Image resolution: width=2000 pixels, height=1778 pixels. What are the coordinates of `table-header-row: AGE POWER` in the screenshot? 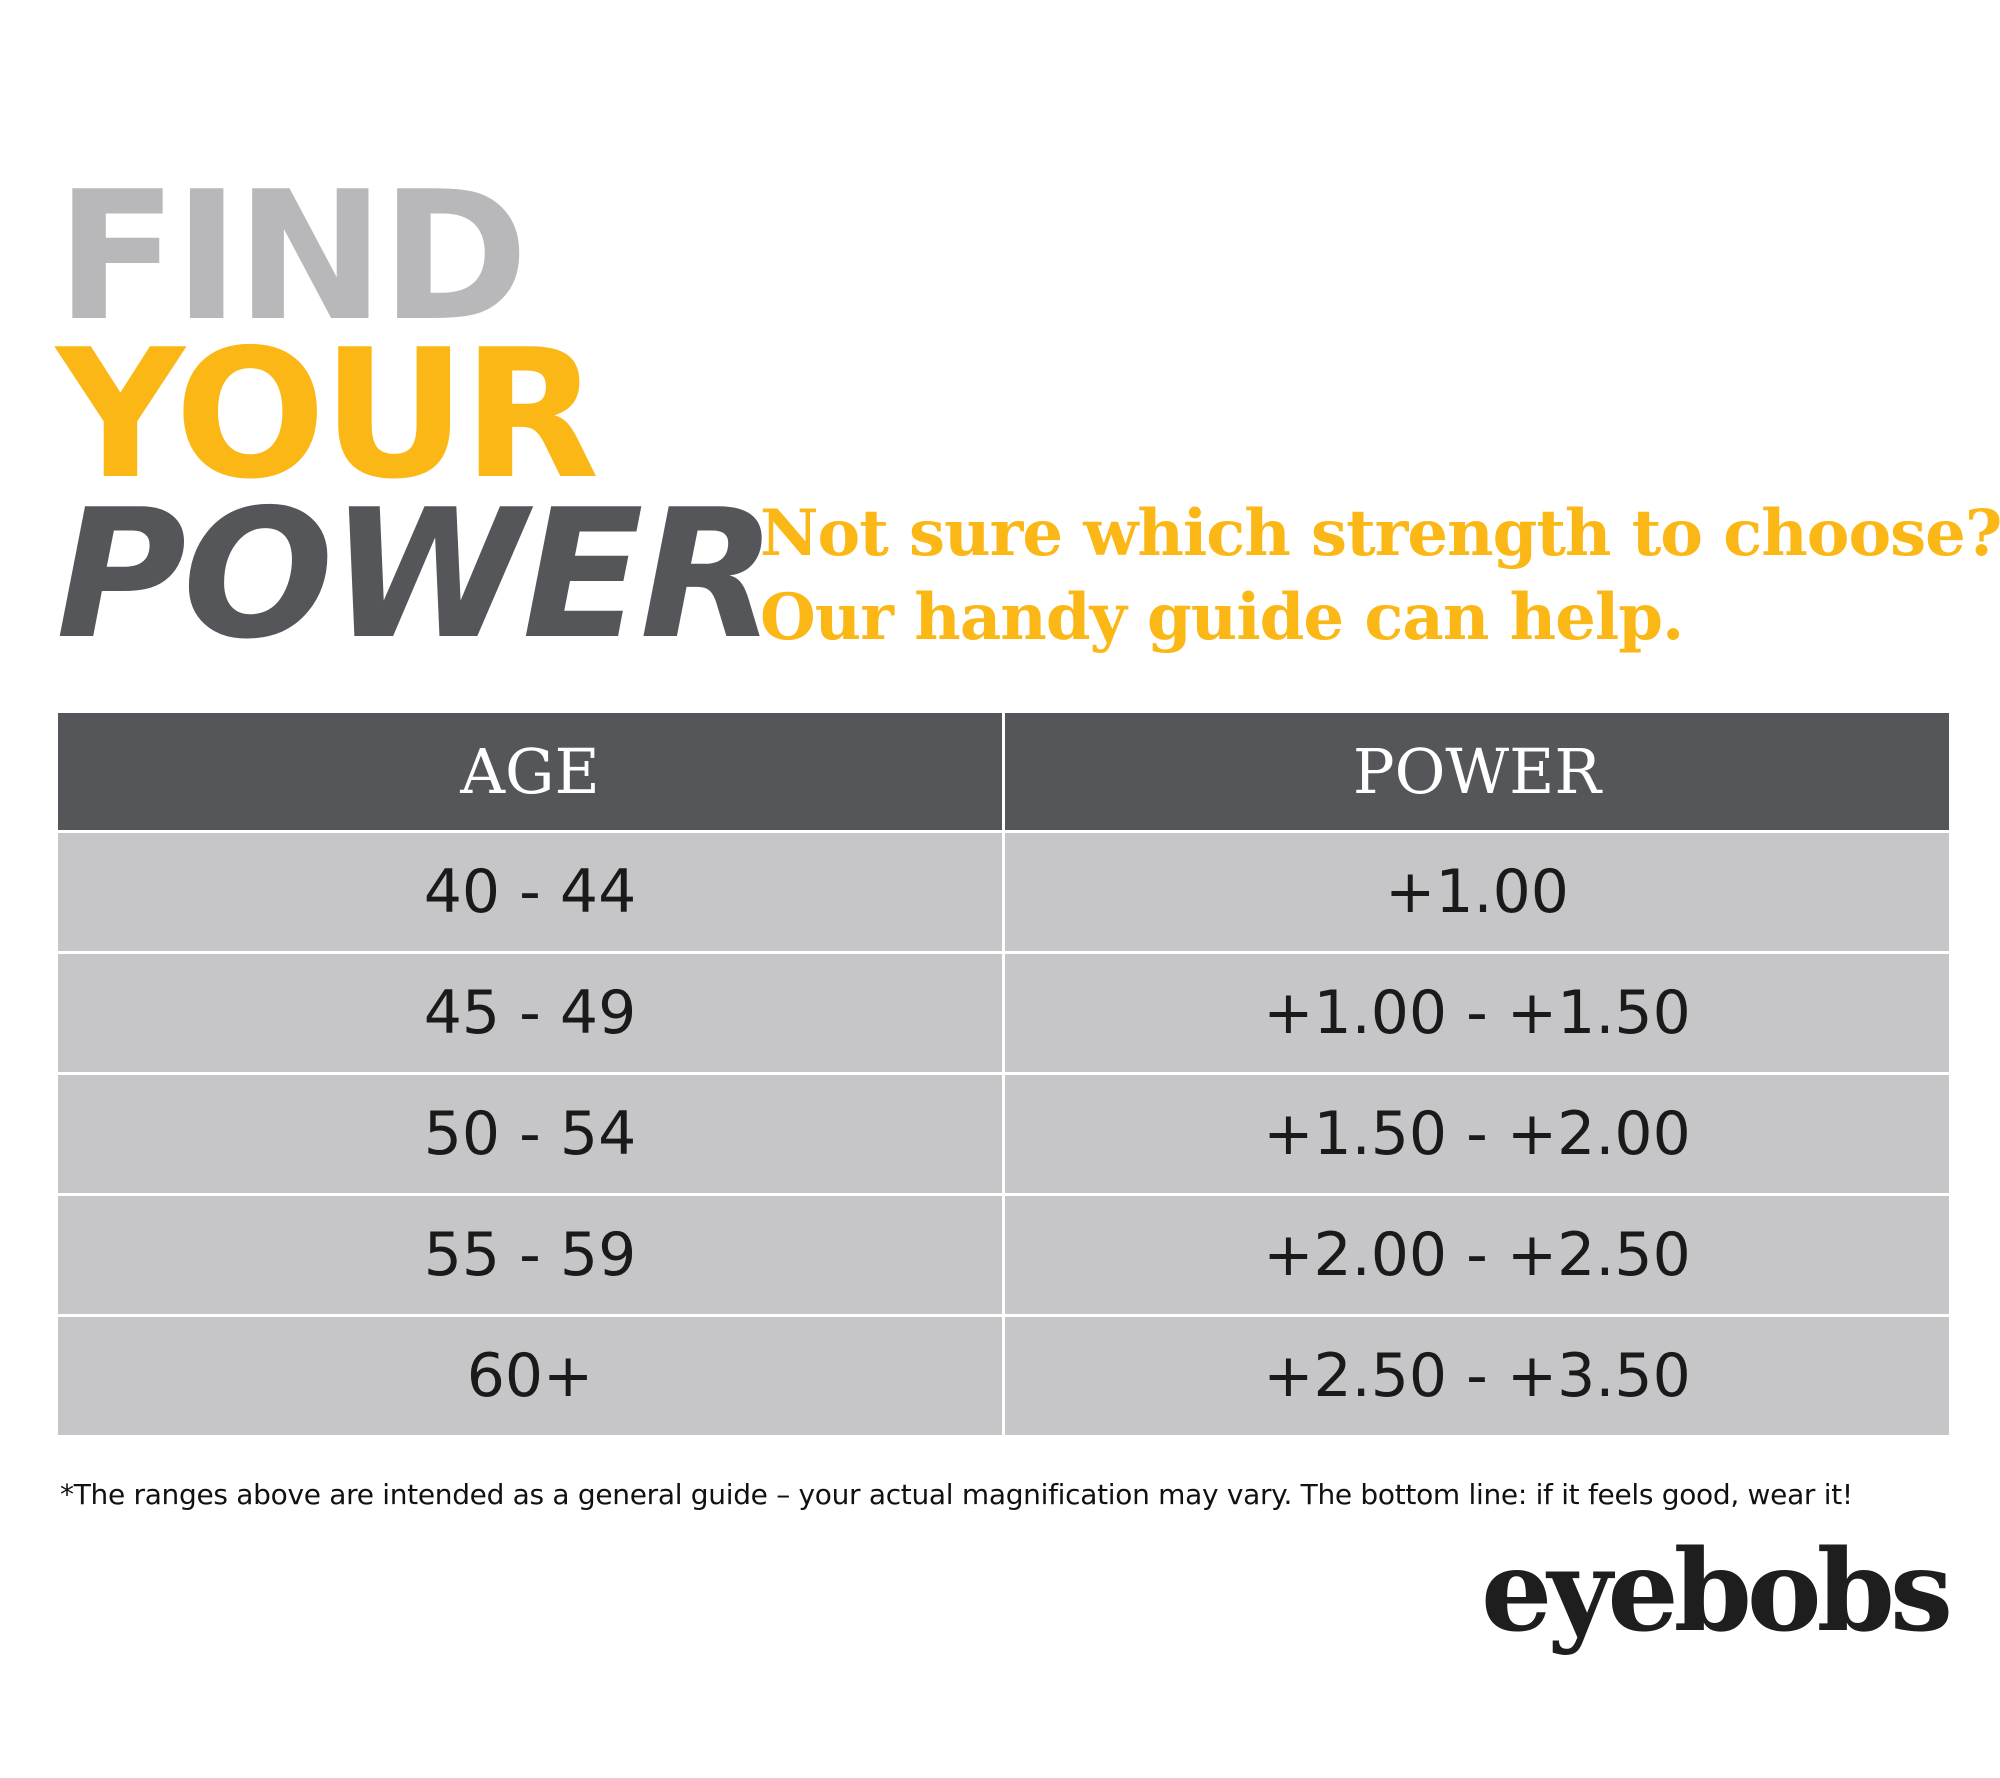 It's located at (1003, 772).